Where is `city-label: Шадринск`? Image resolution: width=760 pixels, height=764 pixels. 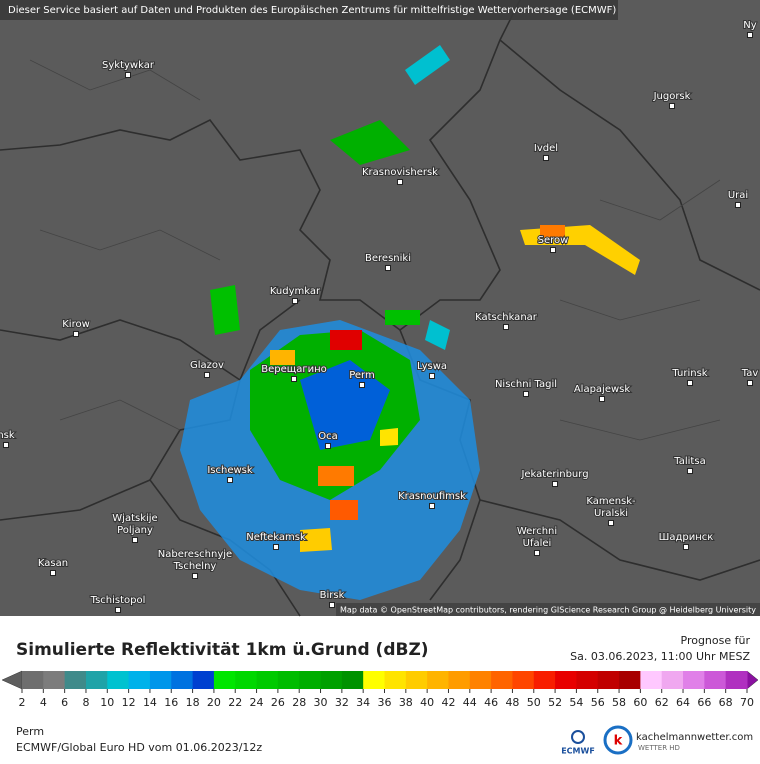 city-label: Шадринск is located at coordinates (686, 537).